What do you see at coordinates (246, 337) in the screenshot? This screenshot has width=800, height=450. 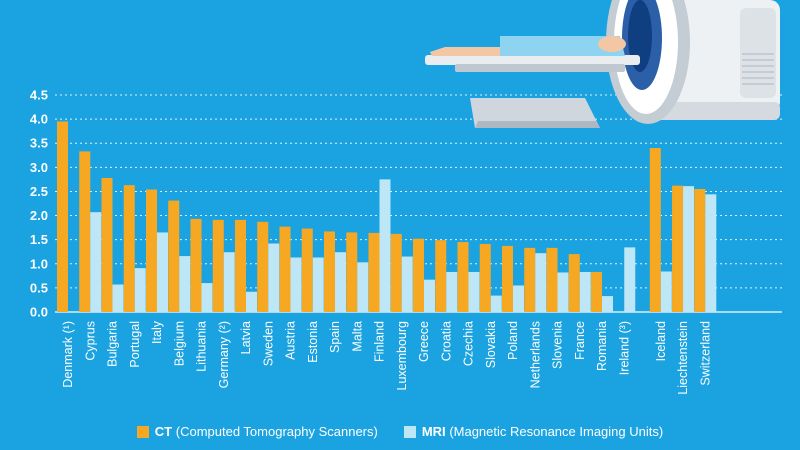 I see `x-tick-label: Latvia` at bounding box center [246, 337].